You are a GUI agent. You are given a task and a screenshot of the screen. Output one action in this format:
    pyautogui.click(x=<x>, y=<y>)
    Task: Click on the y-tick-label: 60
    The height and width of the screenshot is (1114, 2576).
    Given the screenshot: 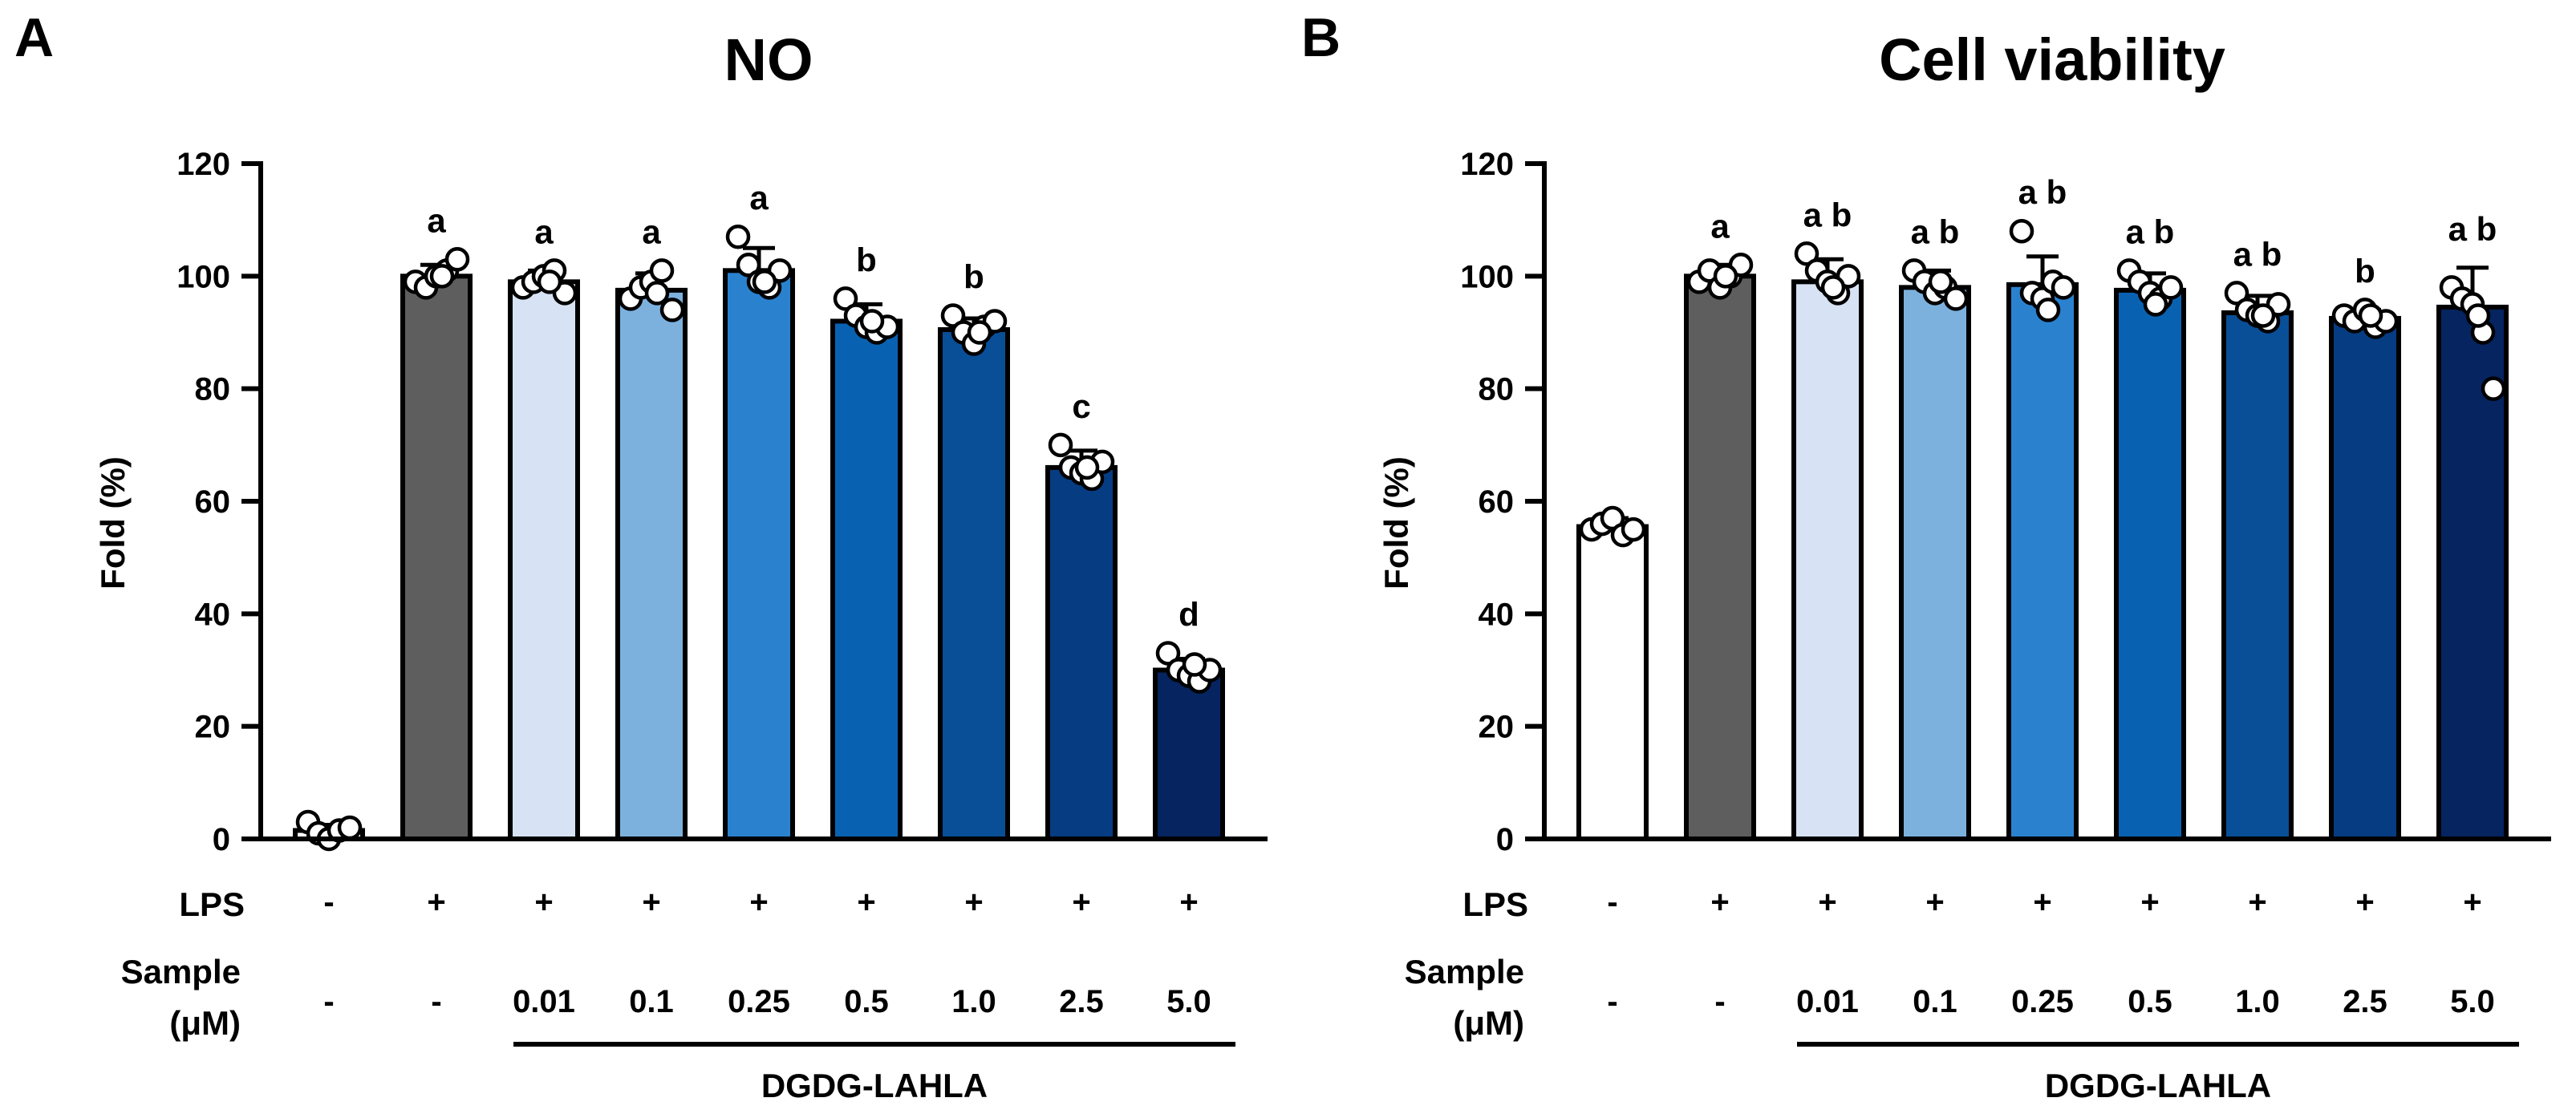 What is the action you would take?
    pyautogui.click(x=213, y=502)
    